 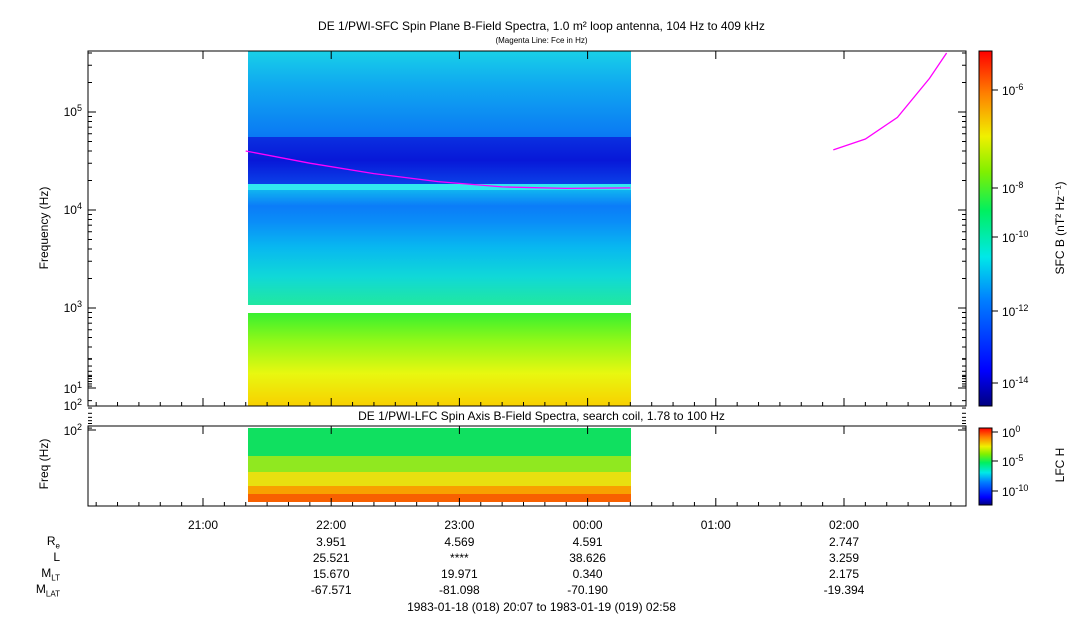 I want to click on ephemeris-value: 38.626, so click(x=587, y=558).